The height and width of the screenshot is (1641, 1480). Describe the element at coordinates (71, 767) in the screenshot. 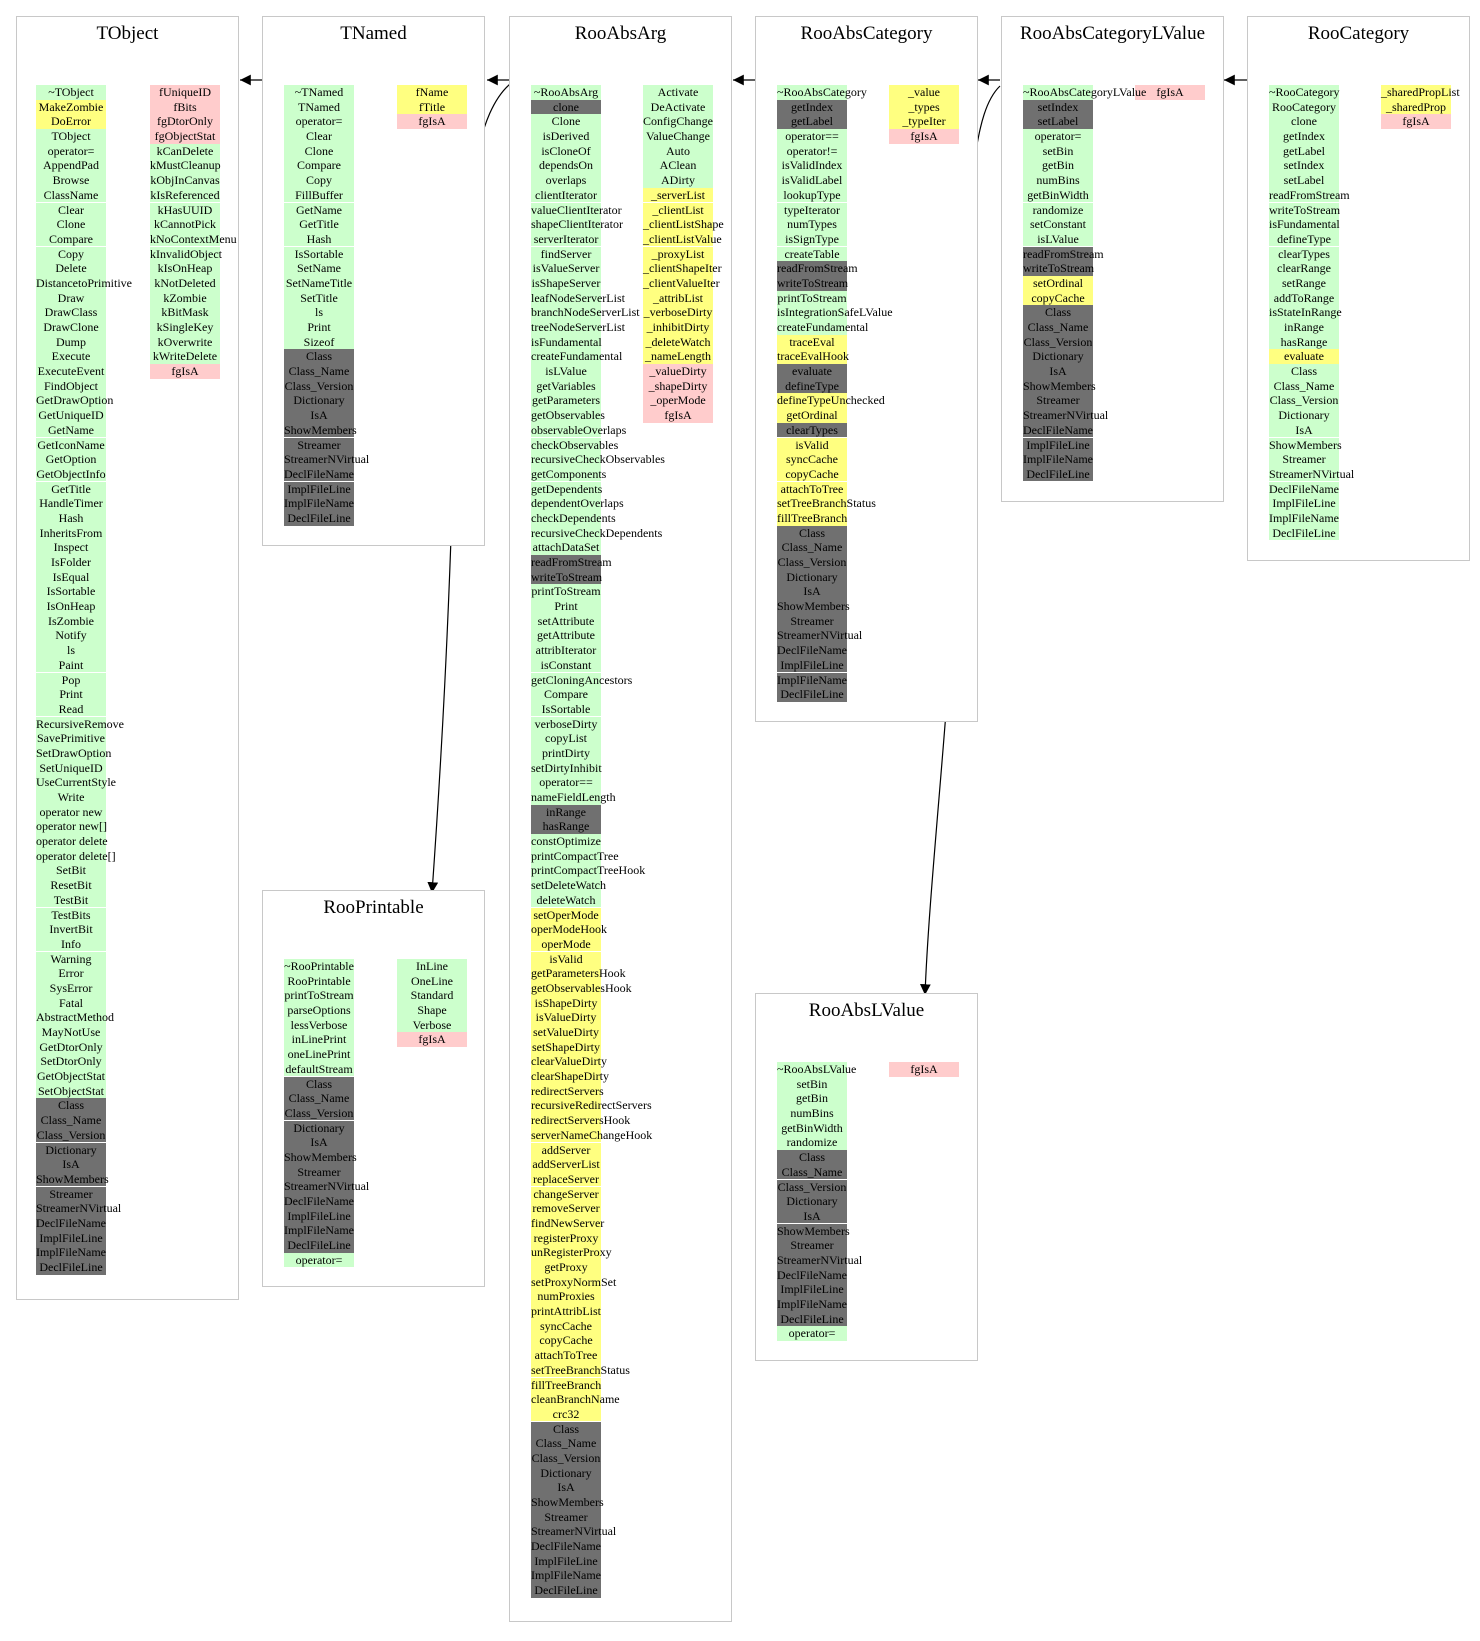

I see `entry-label: SetUniqueID` at that location.